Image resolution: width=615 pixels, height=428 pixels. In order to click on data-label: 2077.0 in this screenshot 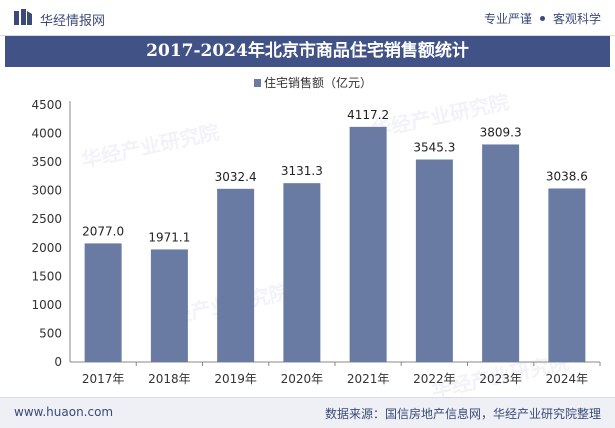, I will do `click(103, 231)`.